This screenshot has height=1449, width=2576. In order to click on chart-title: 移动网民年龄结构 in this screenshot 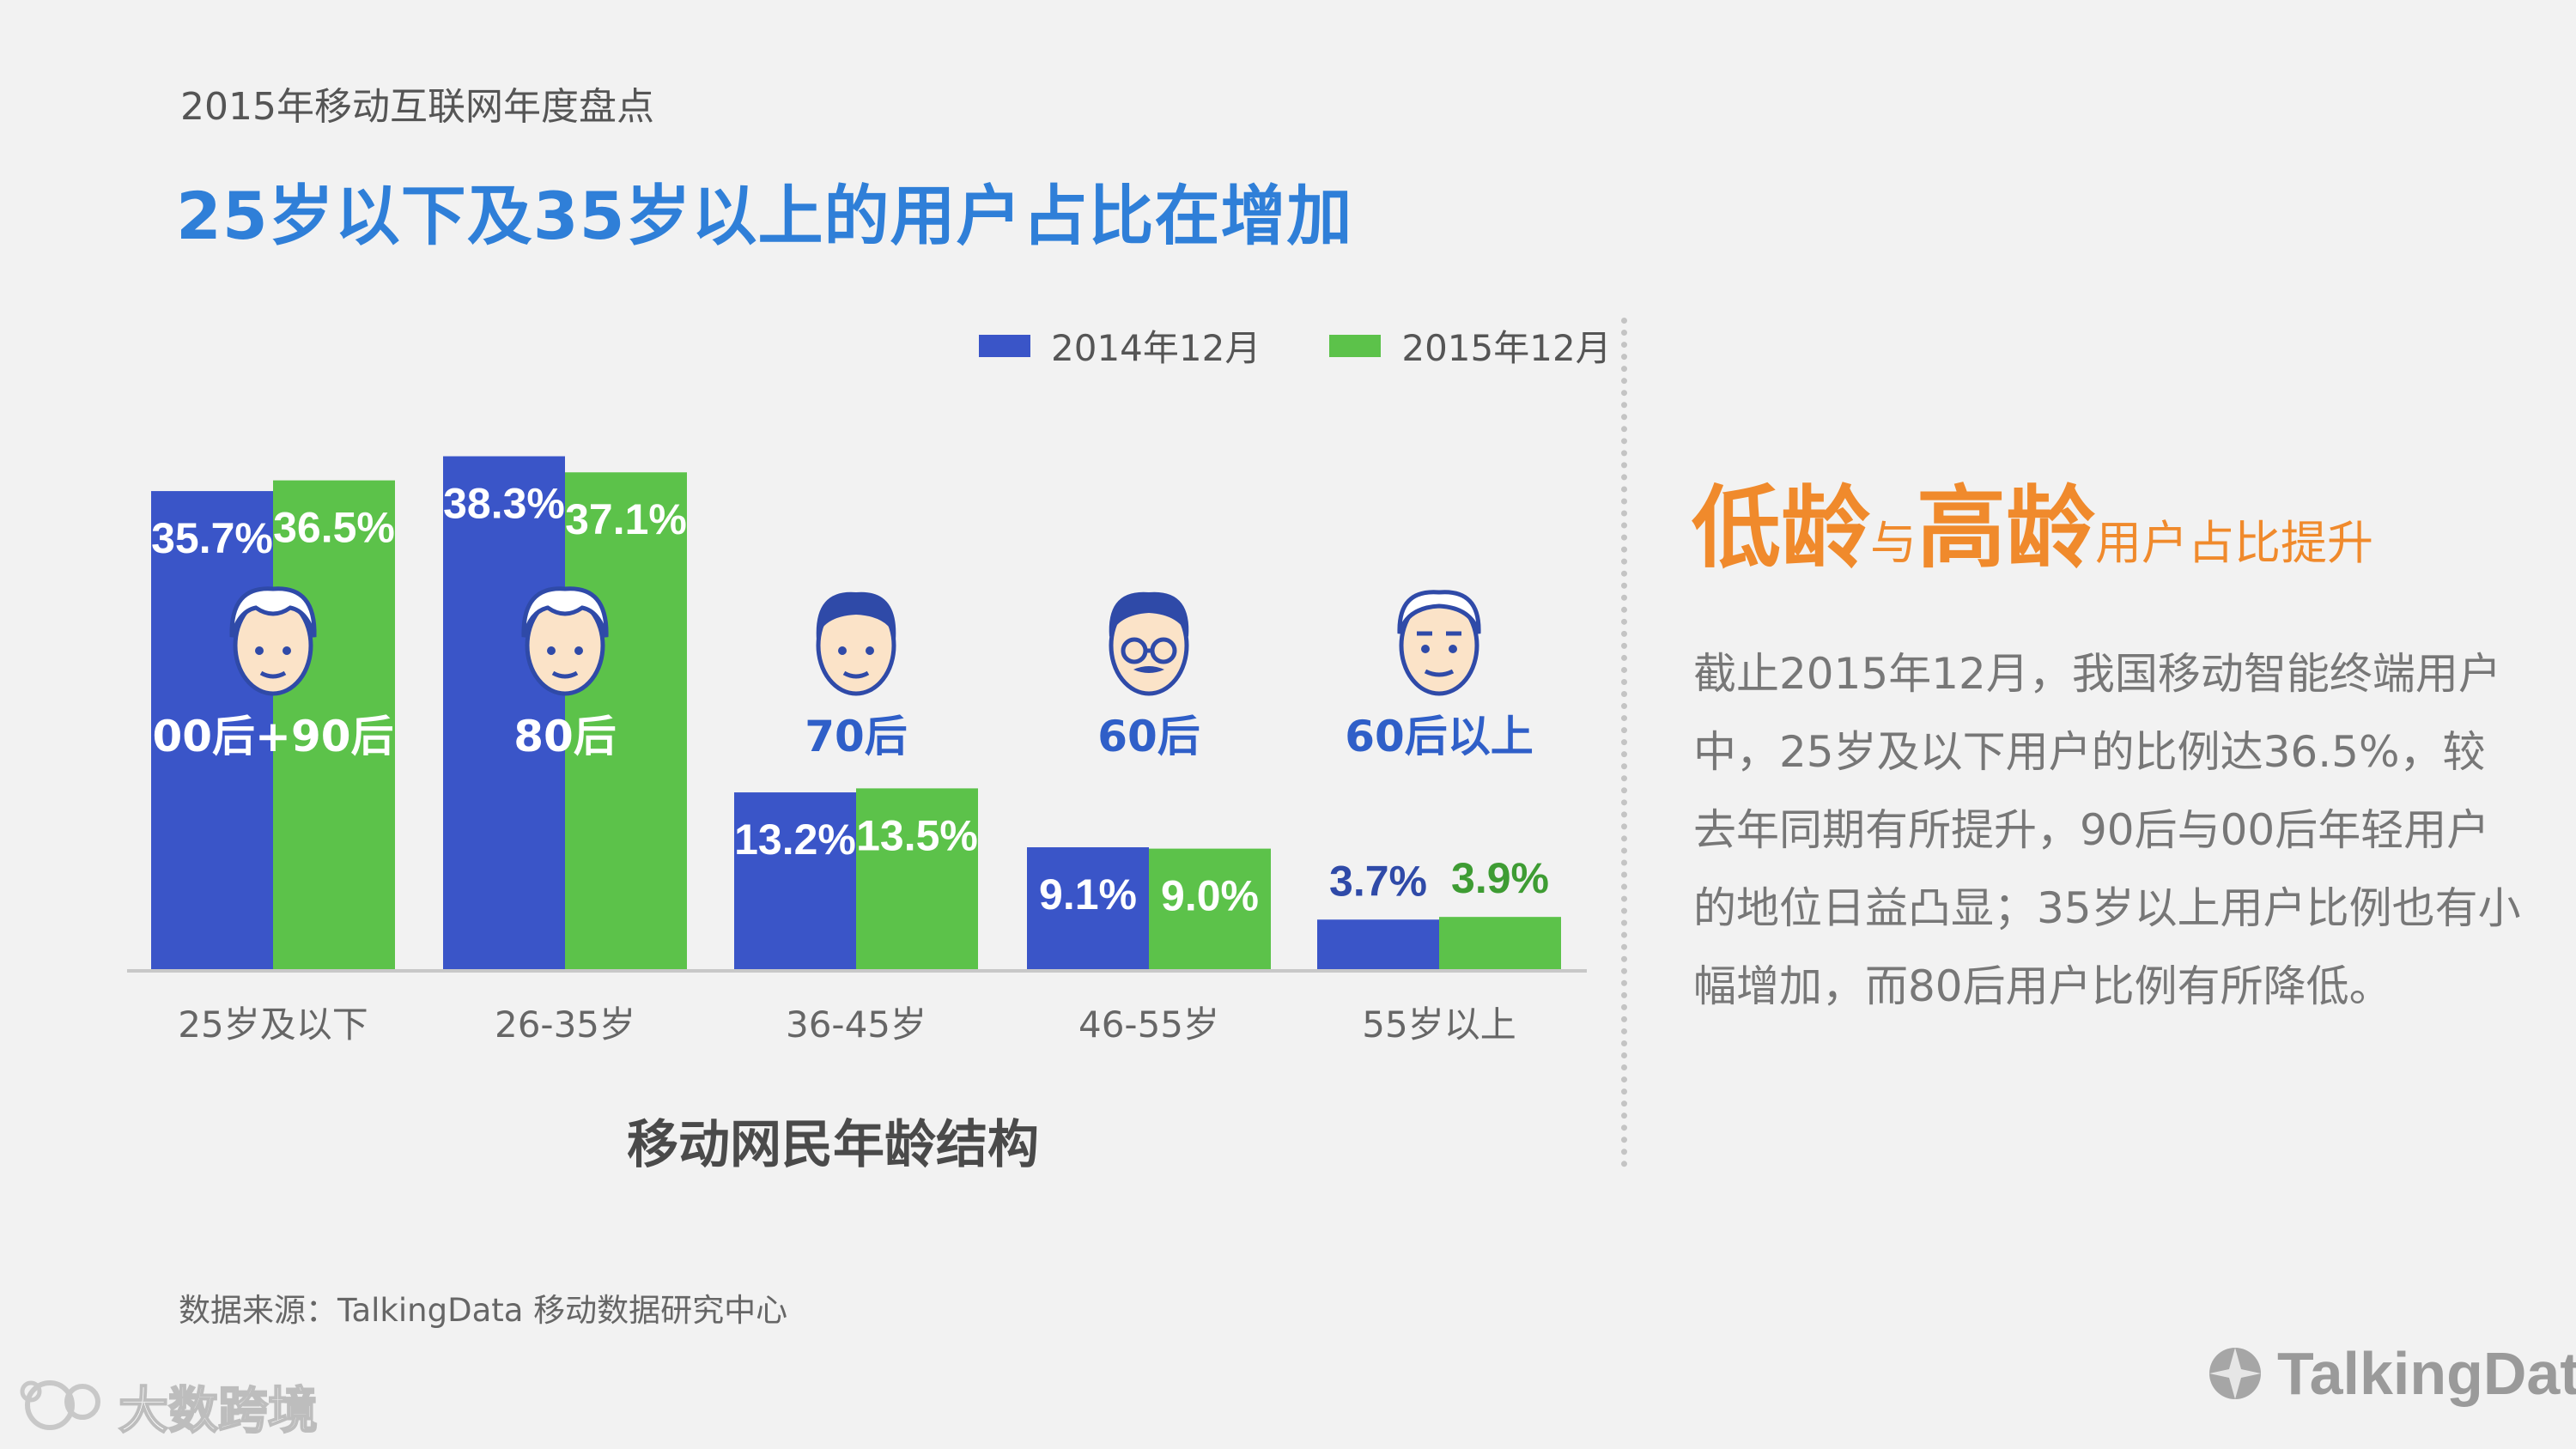, I will do `click(833, 1145)`.